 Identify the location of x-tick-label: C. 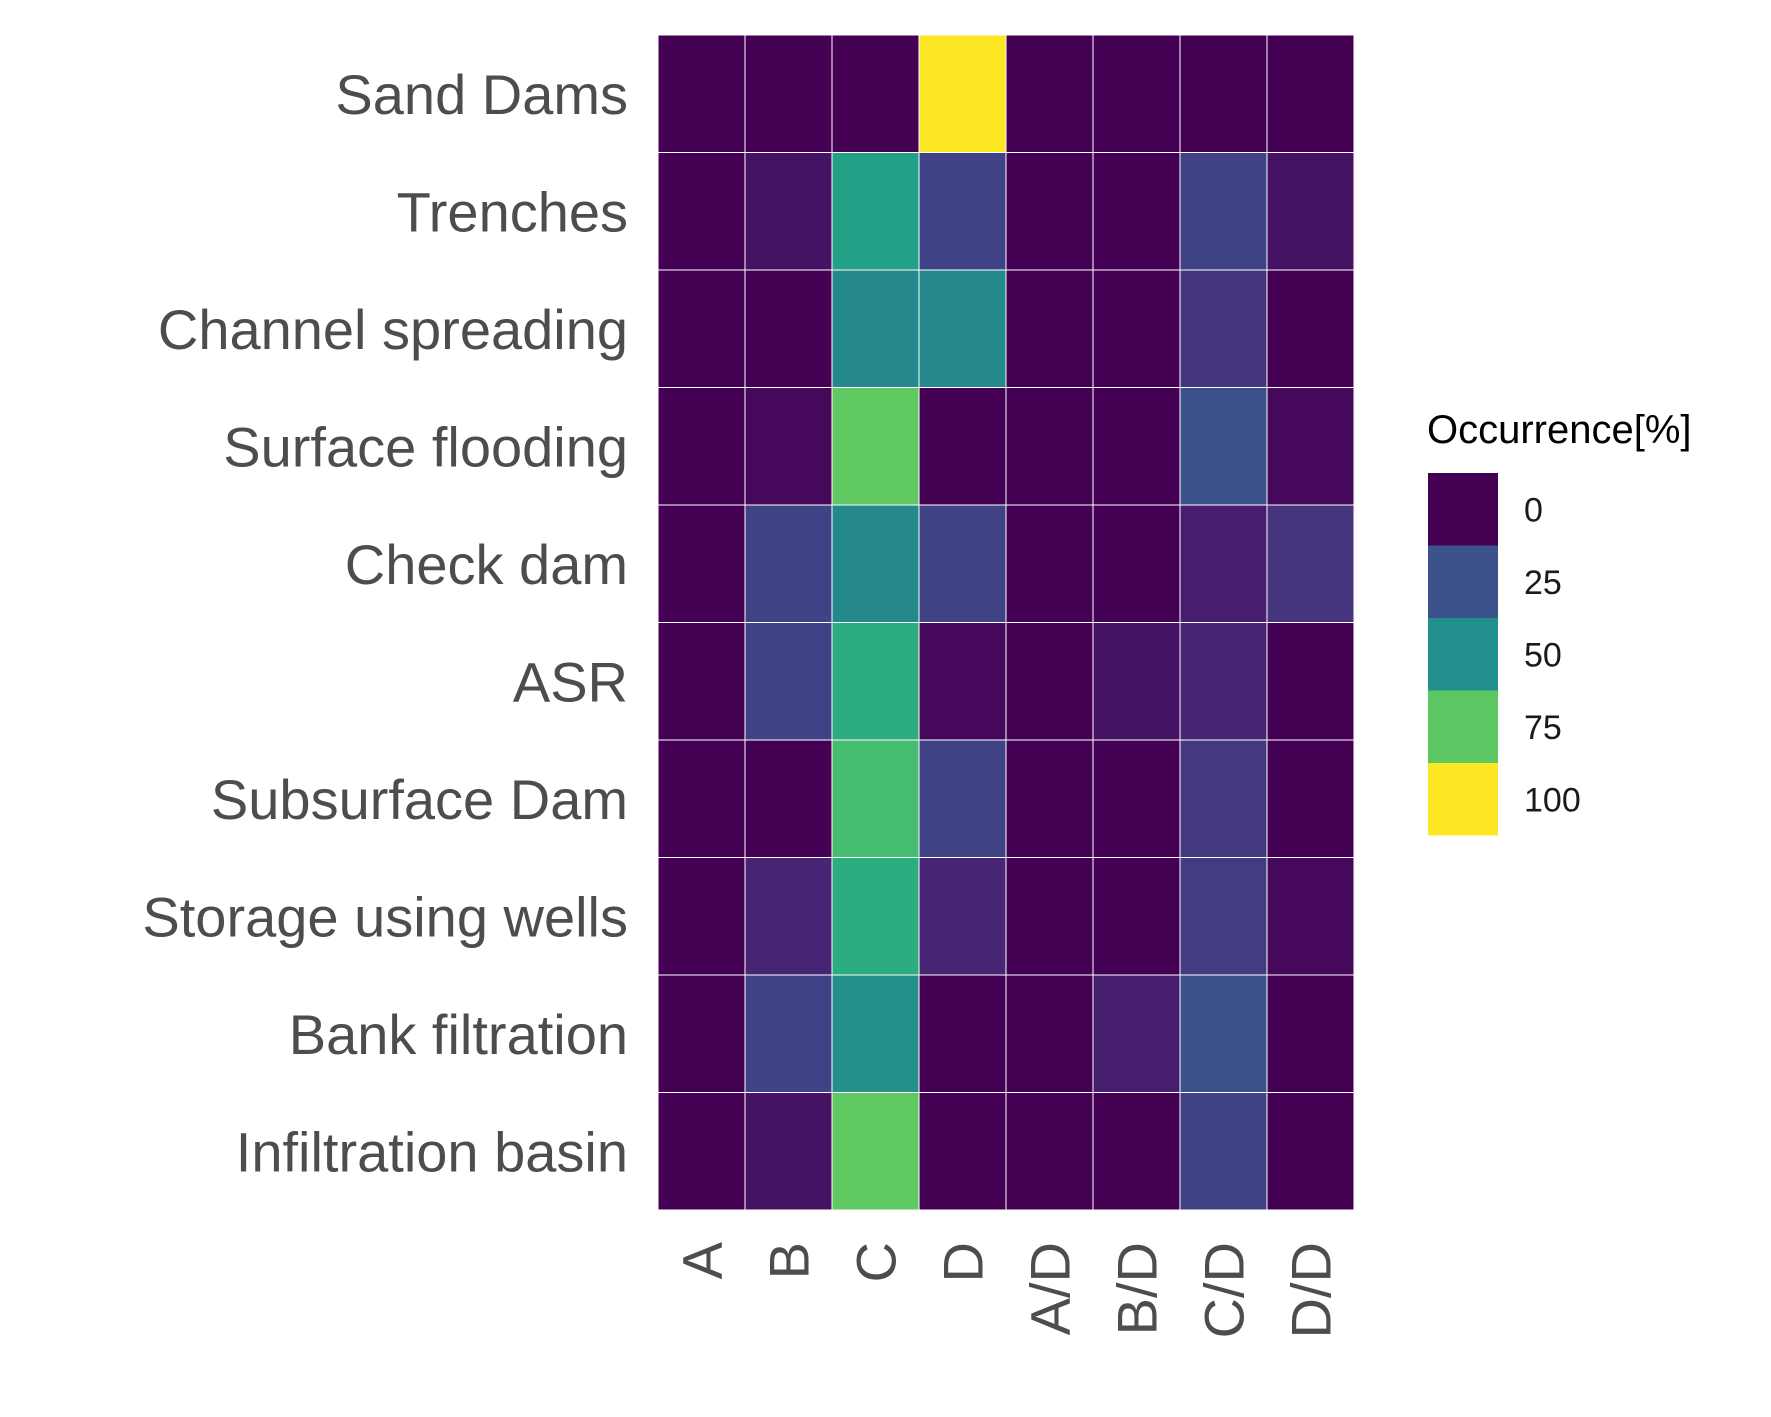
(876, 1262).